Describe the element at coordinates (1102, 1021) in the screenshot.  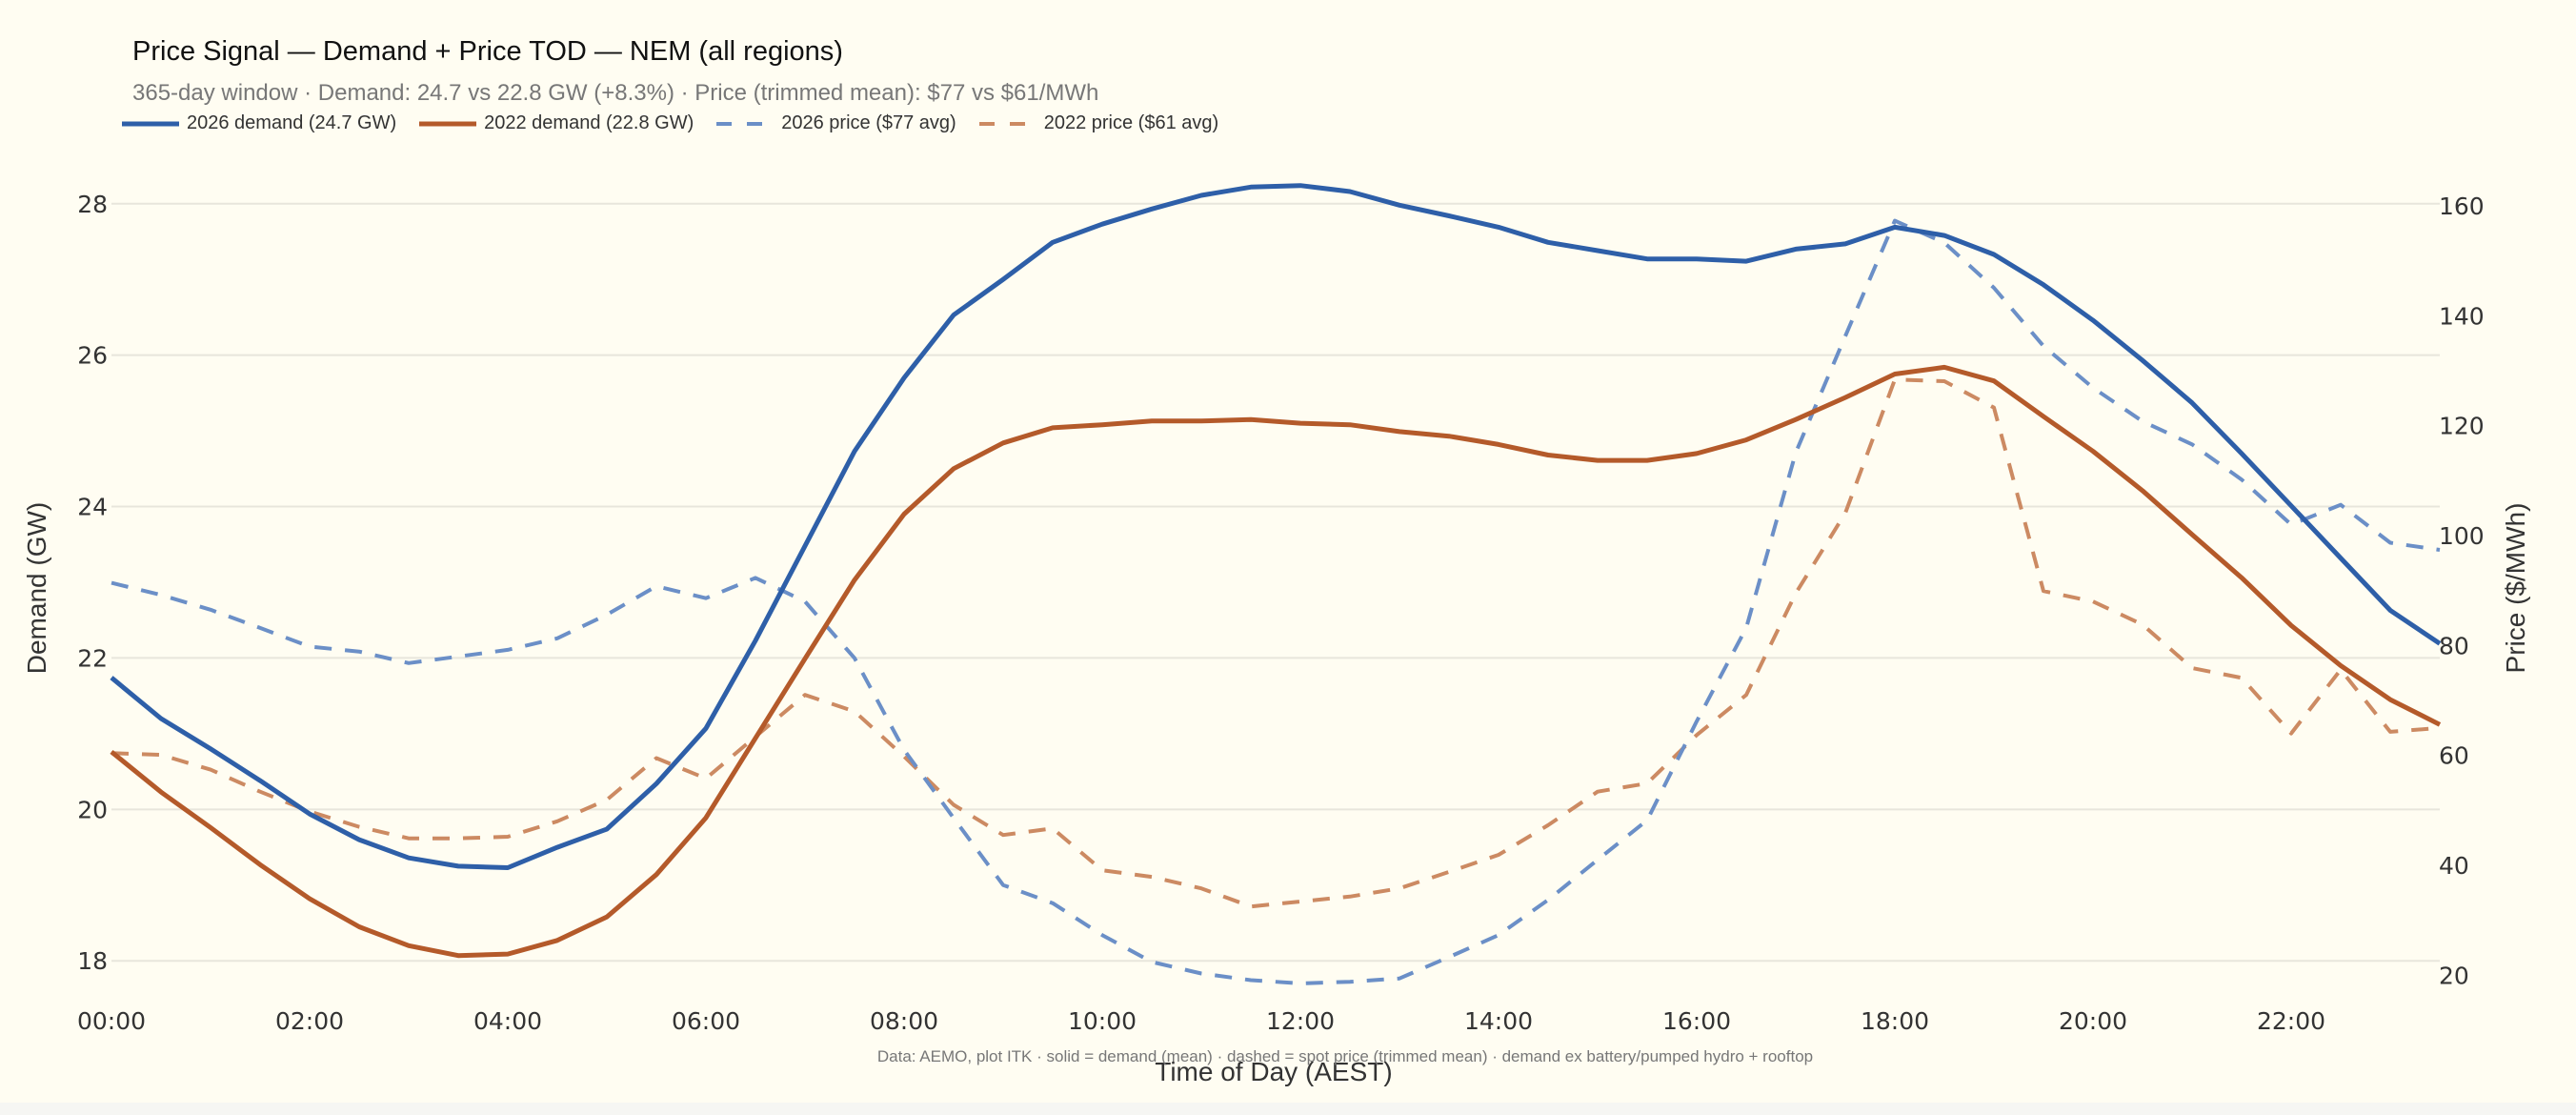
I see `x-tick-label: 10:00` at that location.